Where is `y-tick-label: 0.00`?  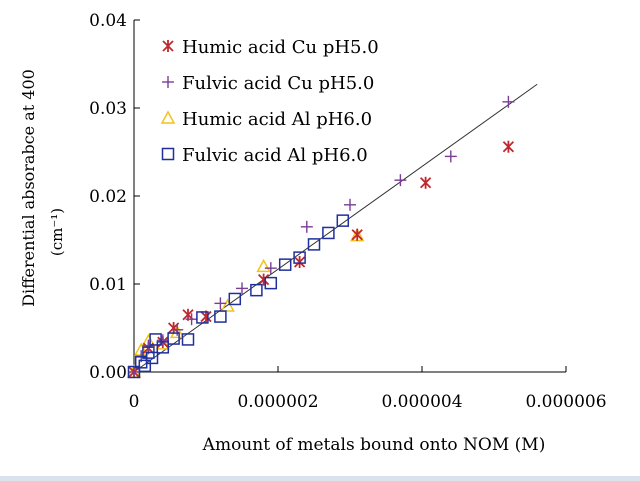
y-tick-label: 0.00 is located at coordinates (108, 373).